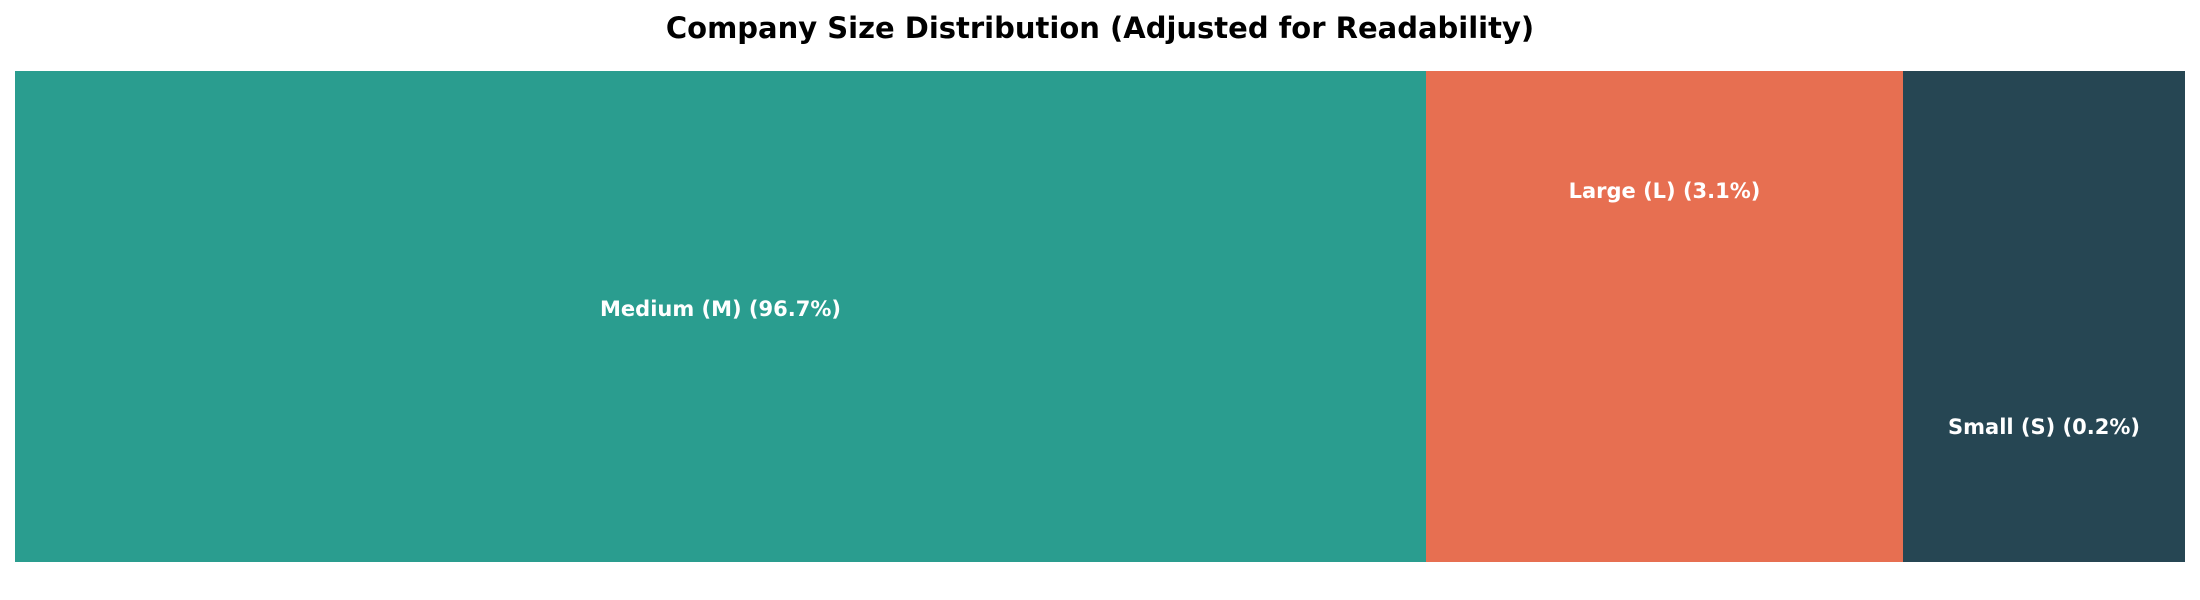  I want to click on segment-small-s, so click(2044, 316).